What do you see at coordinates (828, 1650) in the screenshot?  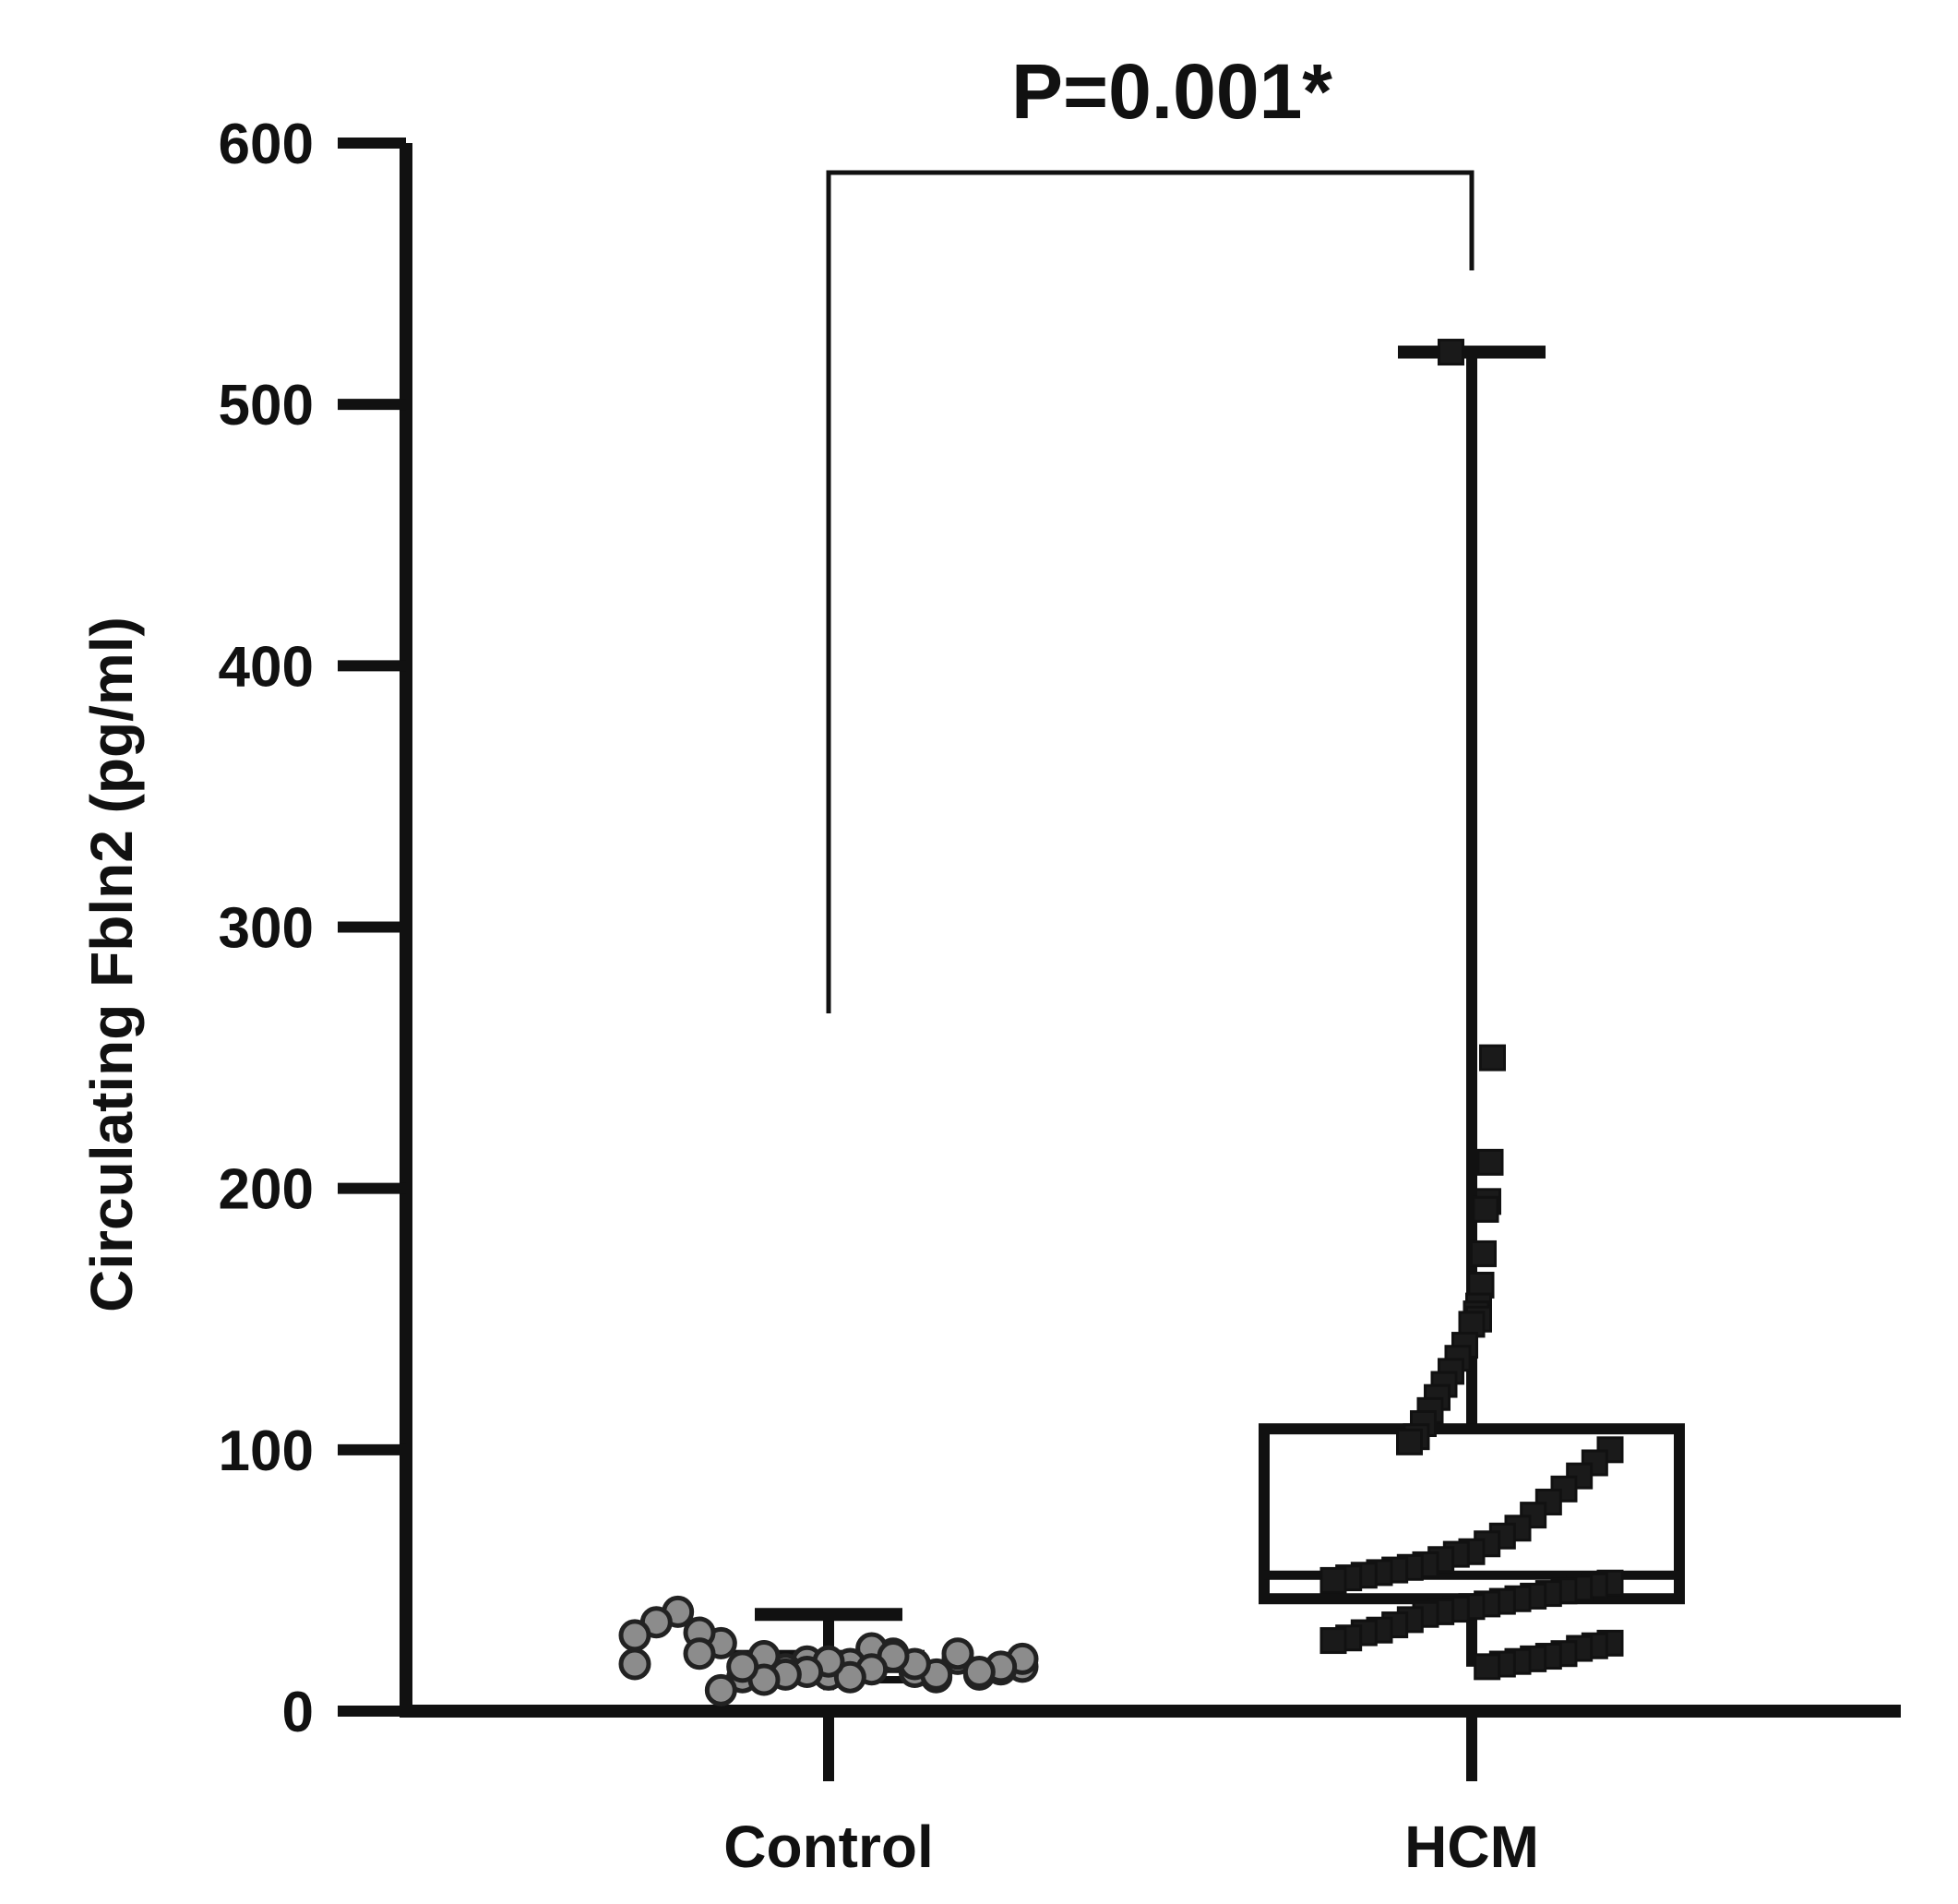 I see `box-group-control` at bounding box center [828, 1650].